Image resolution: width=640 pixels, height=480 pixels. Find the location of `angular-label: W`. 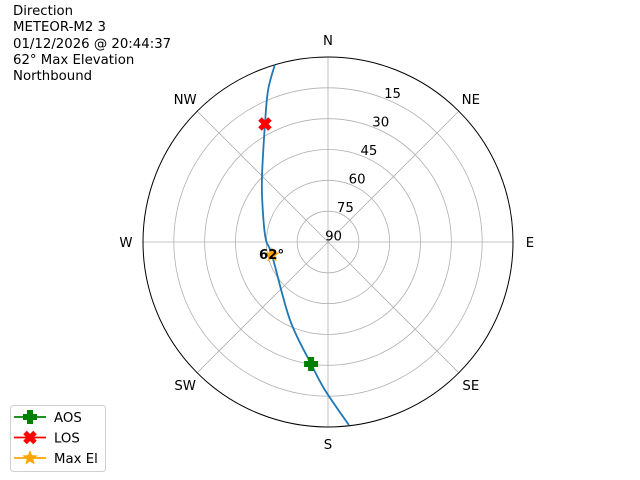

angular-label: W is located at coordinates (125, 243).